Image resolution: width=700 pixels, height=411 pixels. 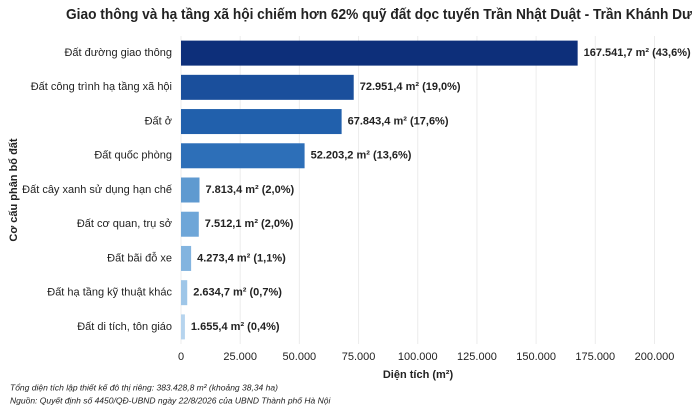 I want to click on x-tick-label: 75.000, so click(x=359, y=357).